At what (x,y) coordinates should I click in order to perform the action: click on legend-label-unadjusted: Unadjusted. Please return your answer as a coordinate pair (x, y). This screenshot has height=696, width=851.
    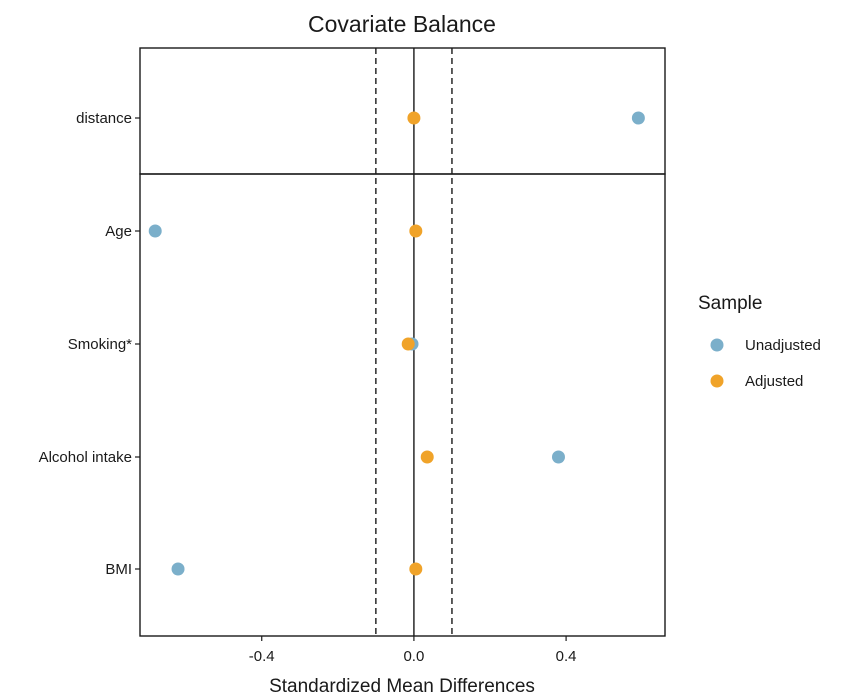
    Looking at the image, I should click on (783, 345).